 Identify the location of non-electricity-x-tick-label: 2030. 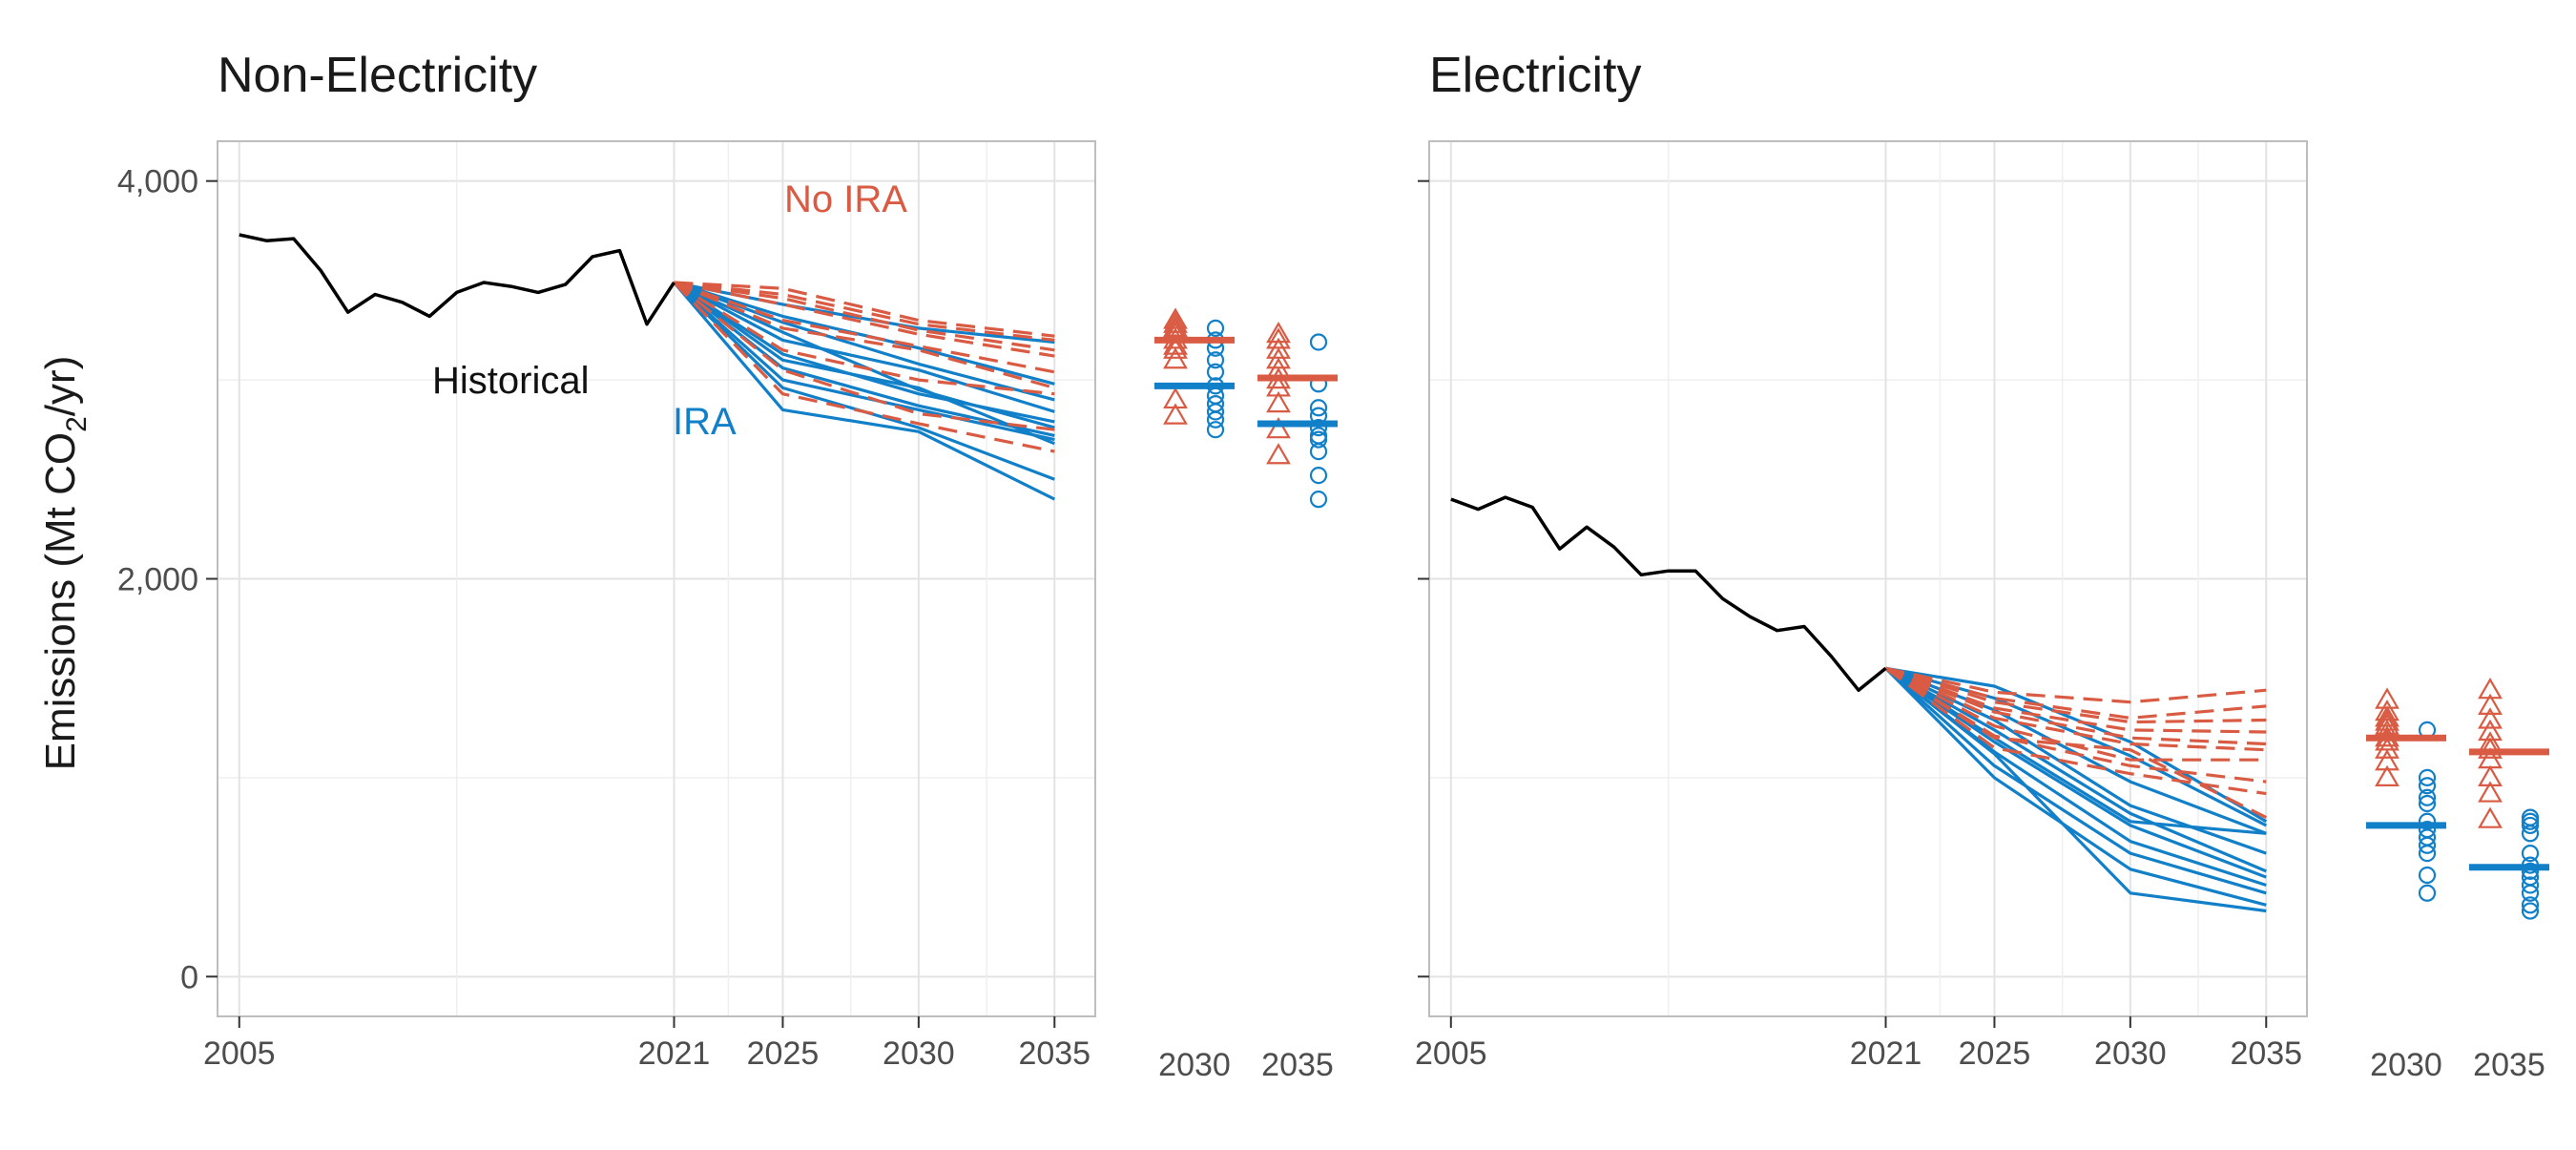
(919, 1053).